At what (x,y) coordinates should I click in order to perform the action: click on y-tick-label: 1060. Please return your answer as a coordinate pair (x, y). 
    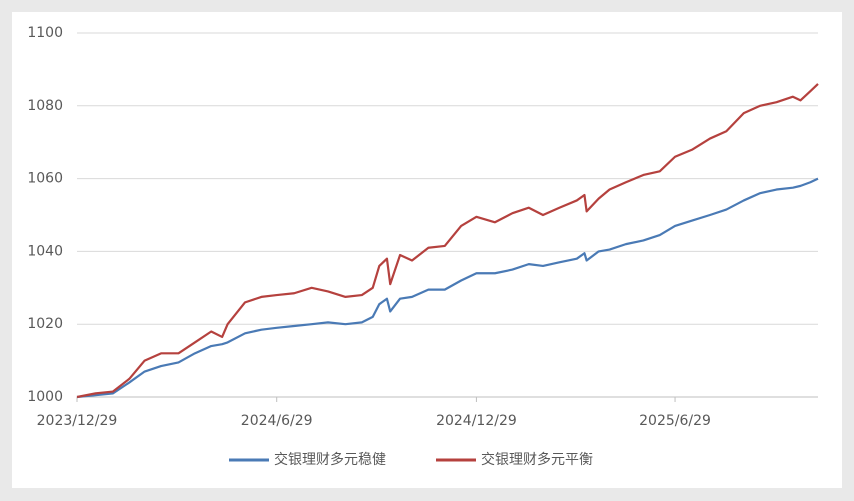
    Looking at the image, I should click on (45, 179).